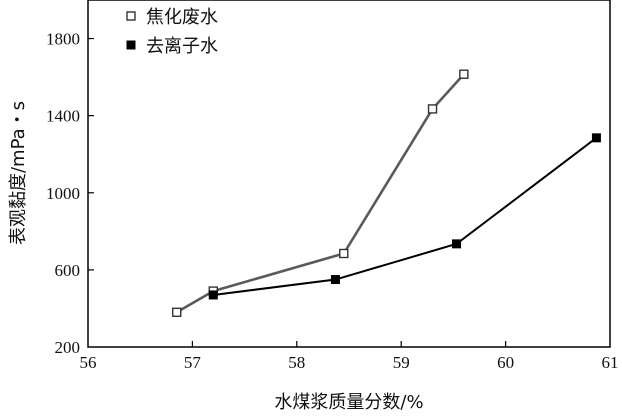 This screenshot has width=622, height=417. Describe the element at coordinates (401, 362) in the screenshot. I see `x-tick-label: 59` at that location.